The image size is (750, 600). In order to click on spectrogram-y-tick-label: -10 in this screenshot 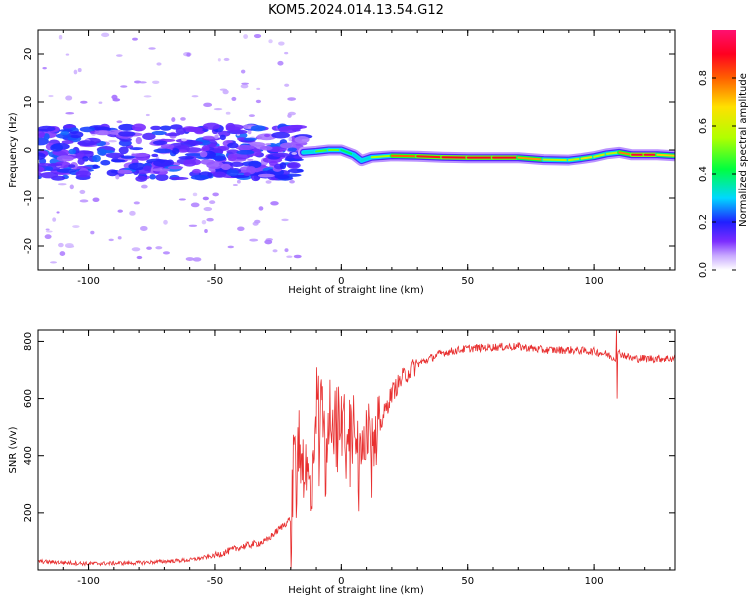, I will do `click(28, 198)`.